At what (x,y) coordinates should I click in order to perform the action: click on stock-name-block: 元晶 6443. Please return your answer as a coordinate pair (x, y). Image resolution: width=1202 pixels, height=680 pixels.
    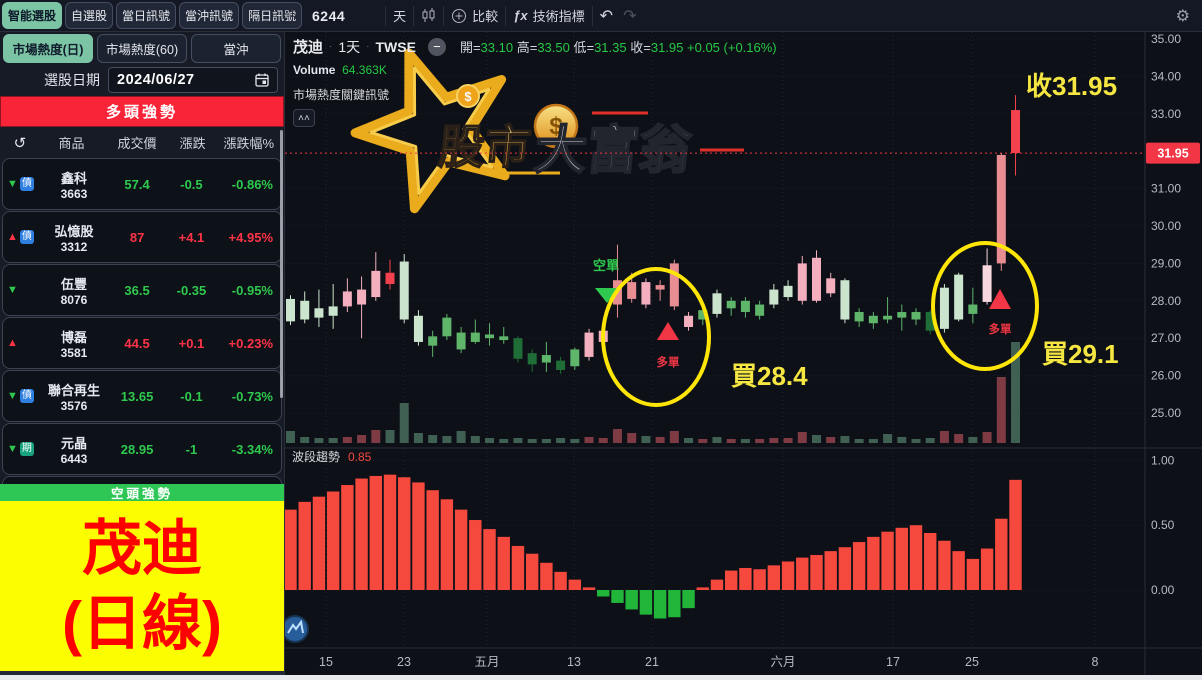
    Looking at the image, I should click on (74, 449).